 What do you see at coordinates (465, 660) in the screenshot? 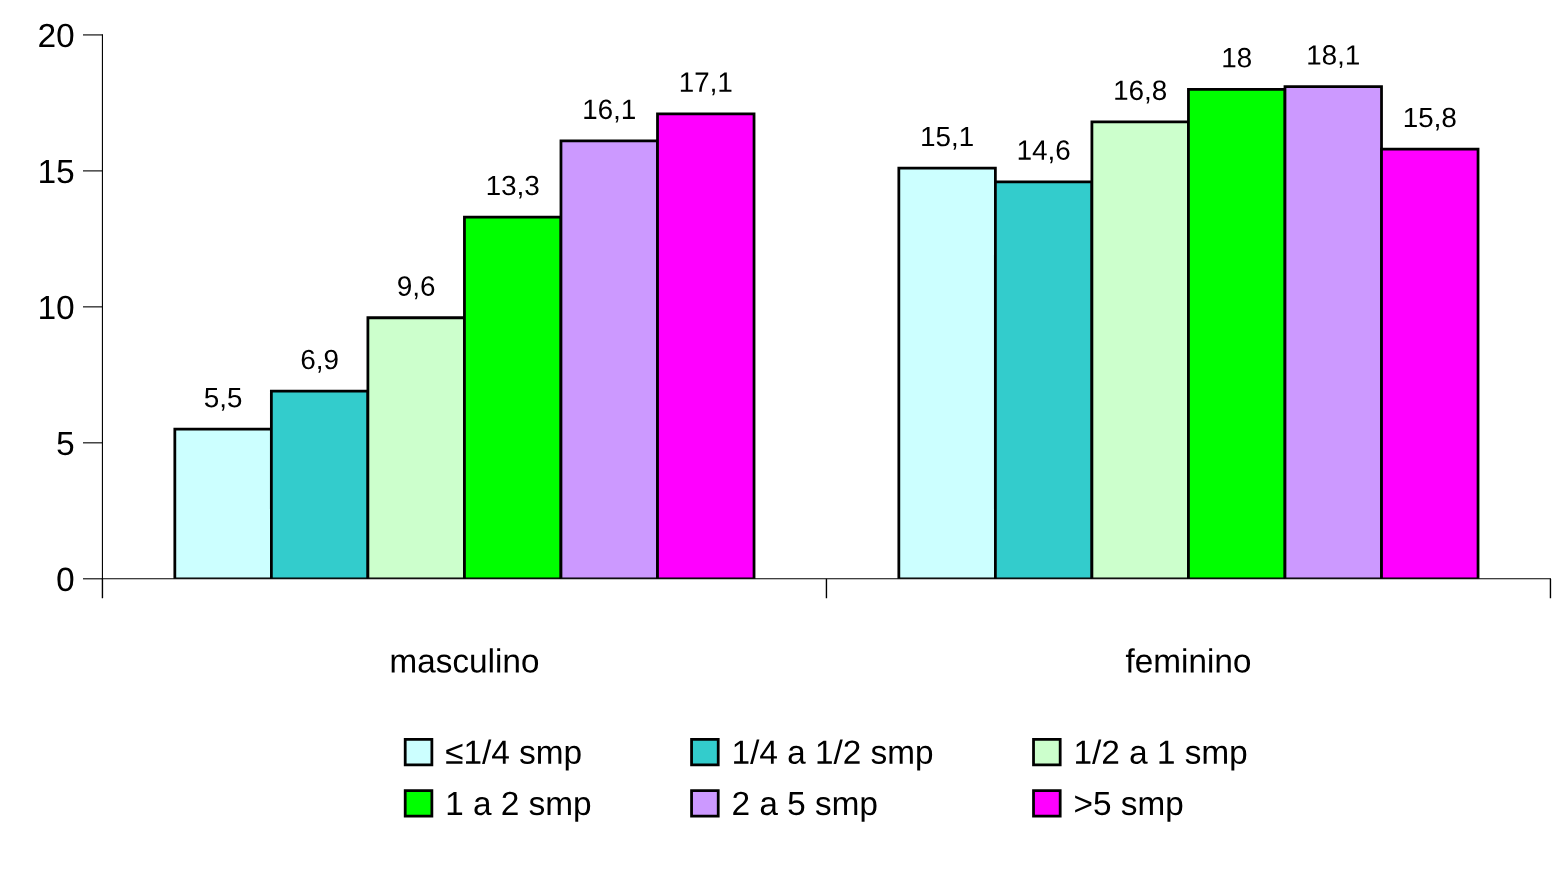
I see `x-tick-label: masculino` at bounding box center [465, 660].